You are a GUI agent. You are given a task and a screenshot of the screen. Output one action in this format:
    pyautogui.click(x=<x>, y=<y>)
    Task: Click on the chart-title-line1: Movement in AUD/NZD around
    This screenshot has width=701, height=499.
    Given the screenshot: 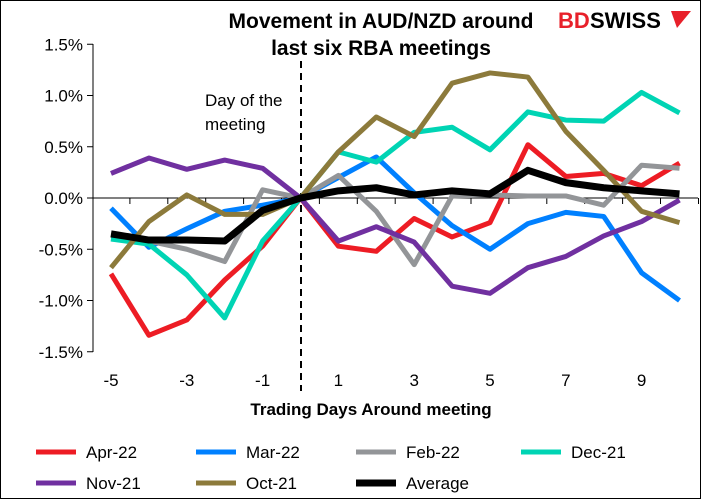 What is the action you would take?
    pyautogui.click(x=381, y=21)
    